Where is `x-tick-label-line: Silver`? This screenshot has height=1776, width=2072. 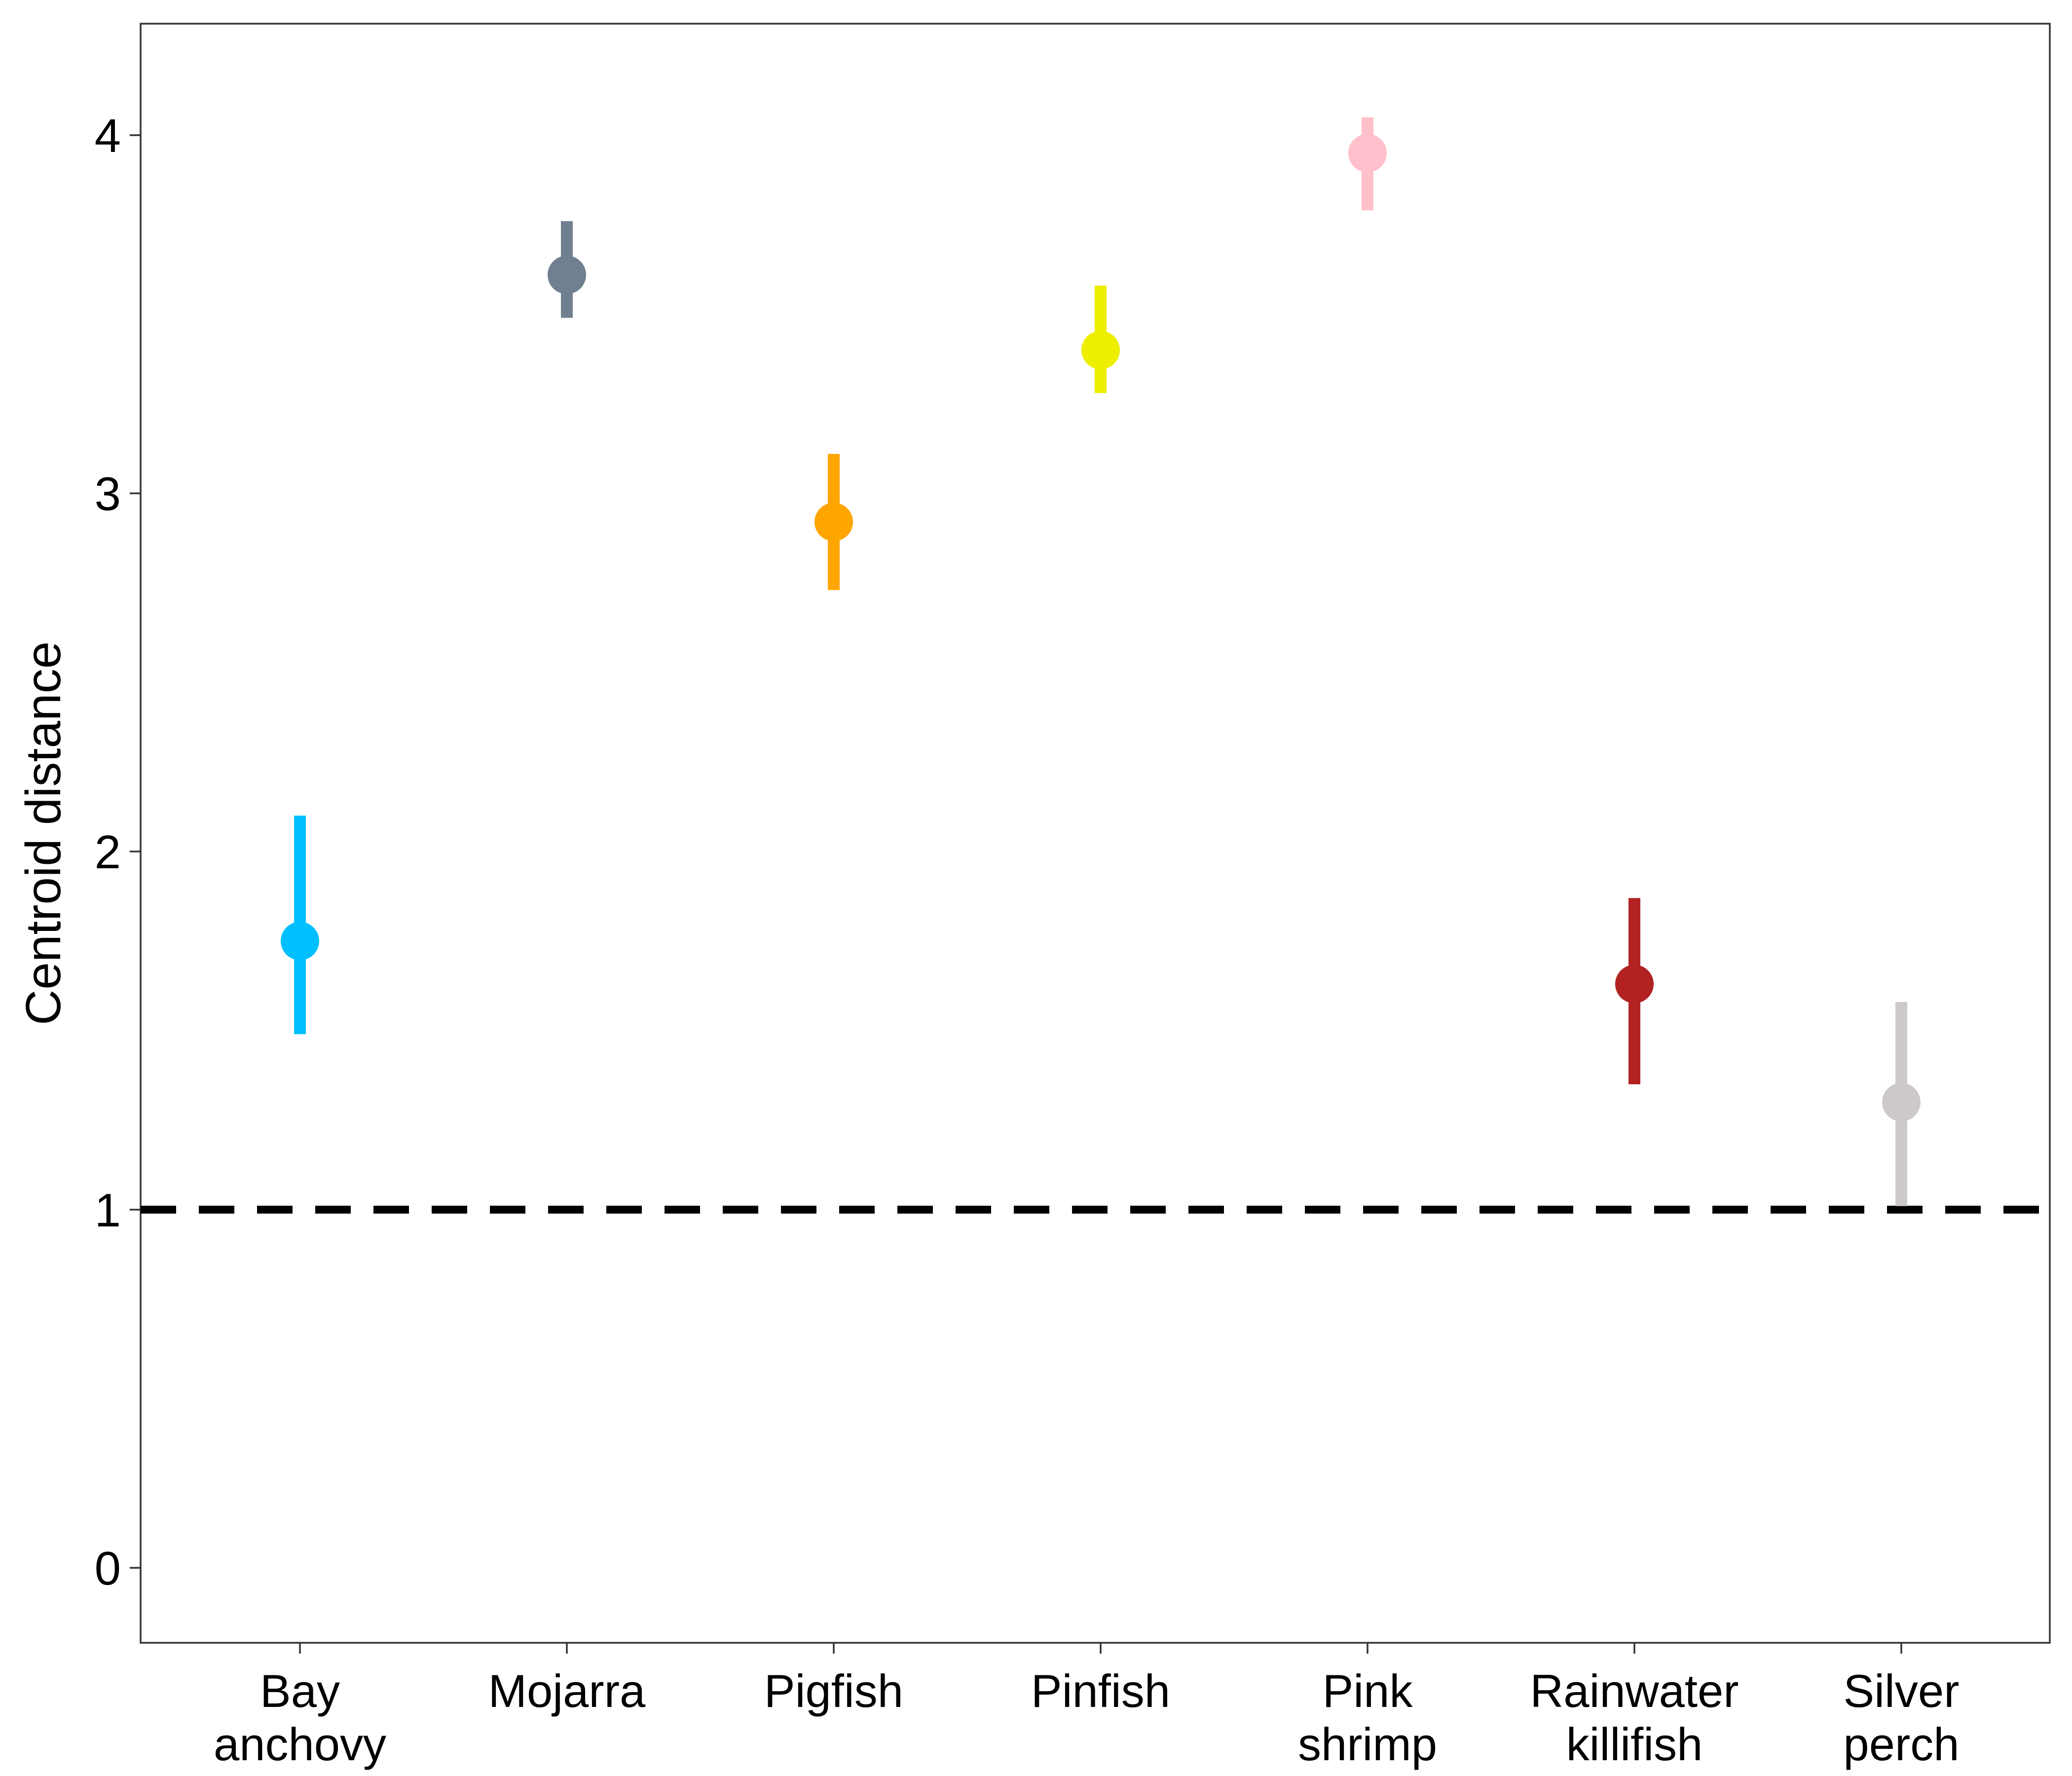 x-tick-label-line: Silver is located at coordinates (1901, 1691).